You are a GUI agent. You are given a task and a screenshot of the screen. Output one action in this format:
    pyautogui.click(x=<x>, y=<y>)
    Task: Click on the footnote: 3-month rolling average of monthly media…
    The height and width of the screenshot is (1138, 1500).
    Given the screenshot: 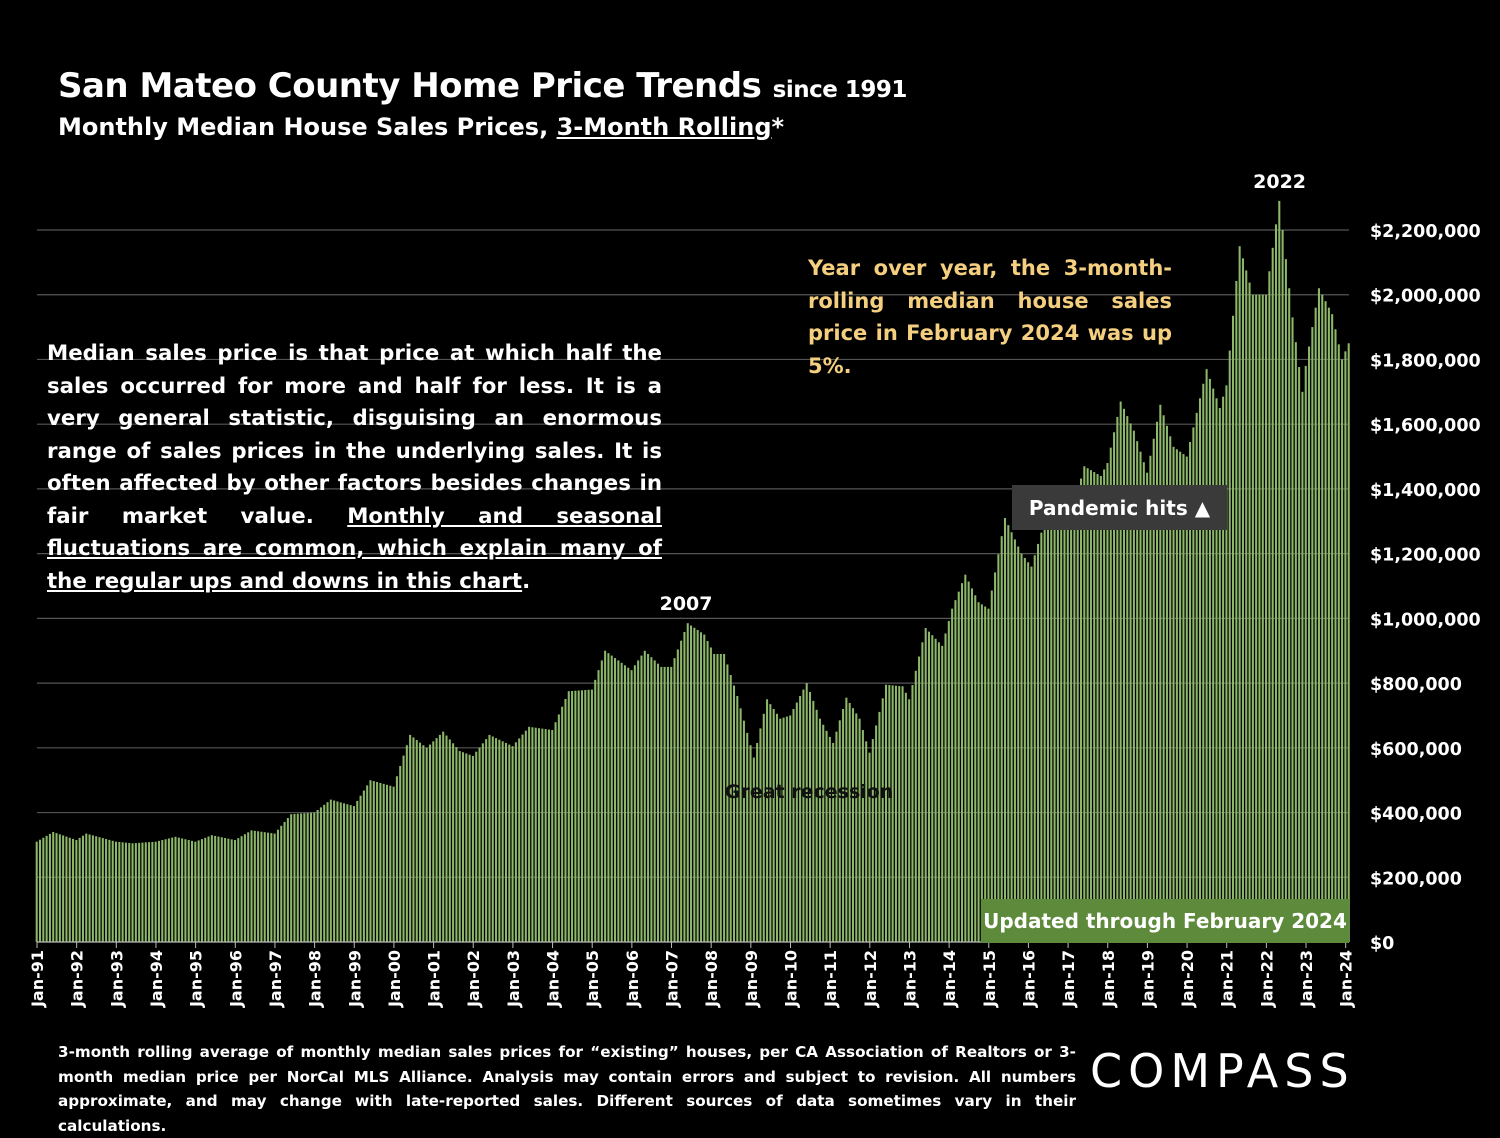 What is the action you would take?
    pyautogui.click(x=567, y=1089)
    